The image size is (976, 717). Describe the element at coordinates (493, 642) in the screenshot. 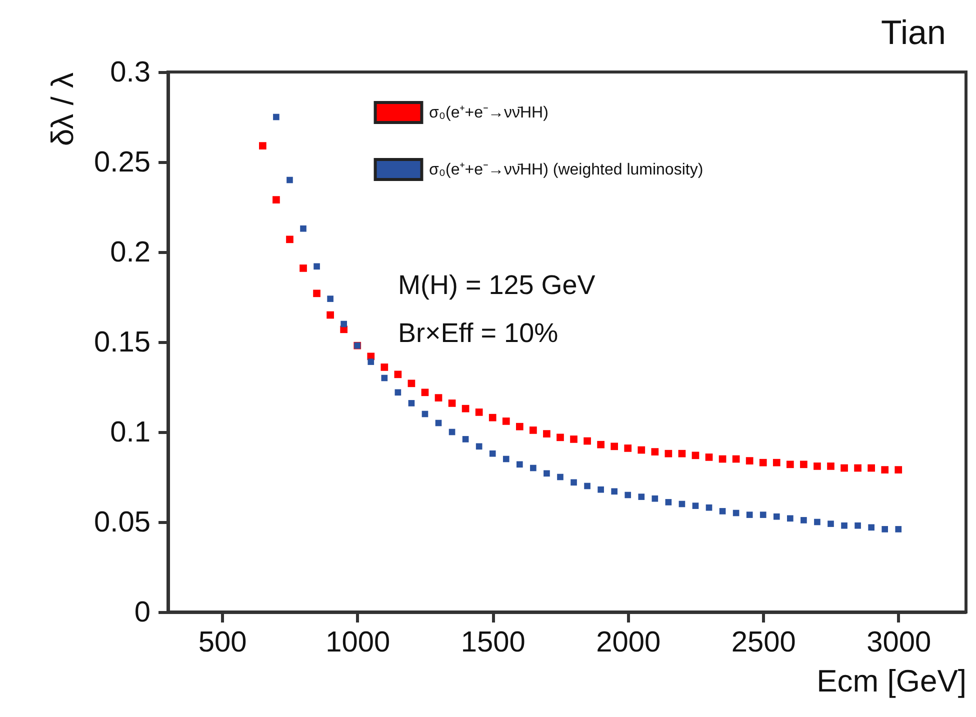

I see `x-tick-label: 1500` at that location.